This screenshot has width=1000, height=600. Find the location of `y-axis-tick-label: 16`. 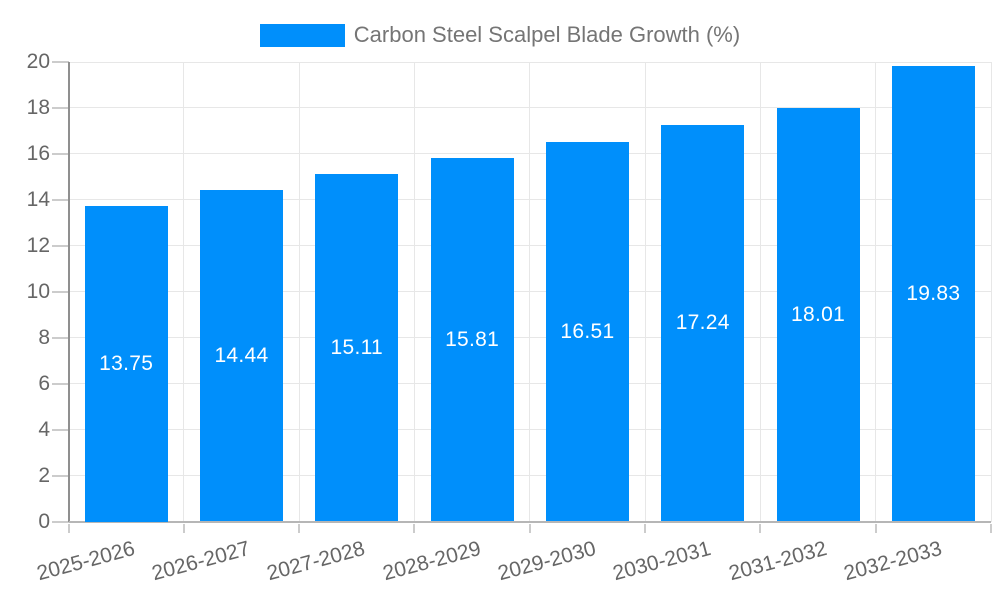

y-axis-tick-label: 16 is located at coordinates (38, 153).